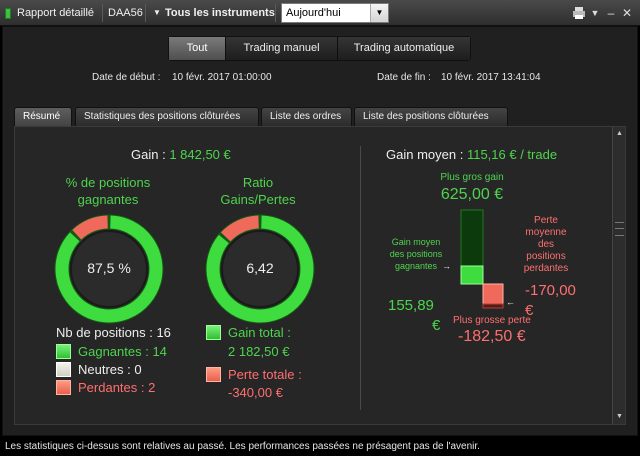 The width and height of the screenshot is (640, 456). I want to click on gain-loss-ratio-ring-chart, so click(260, 269).